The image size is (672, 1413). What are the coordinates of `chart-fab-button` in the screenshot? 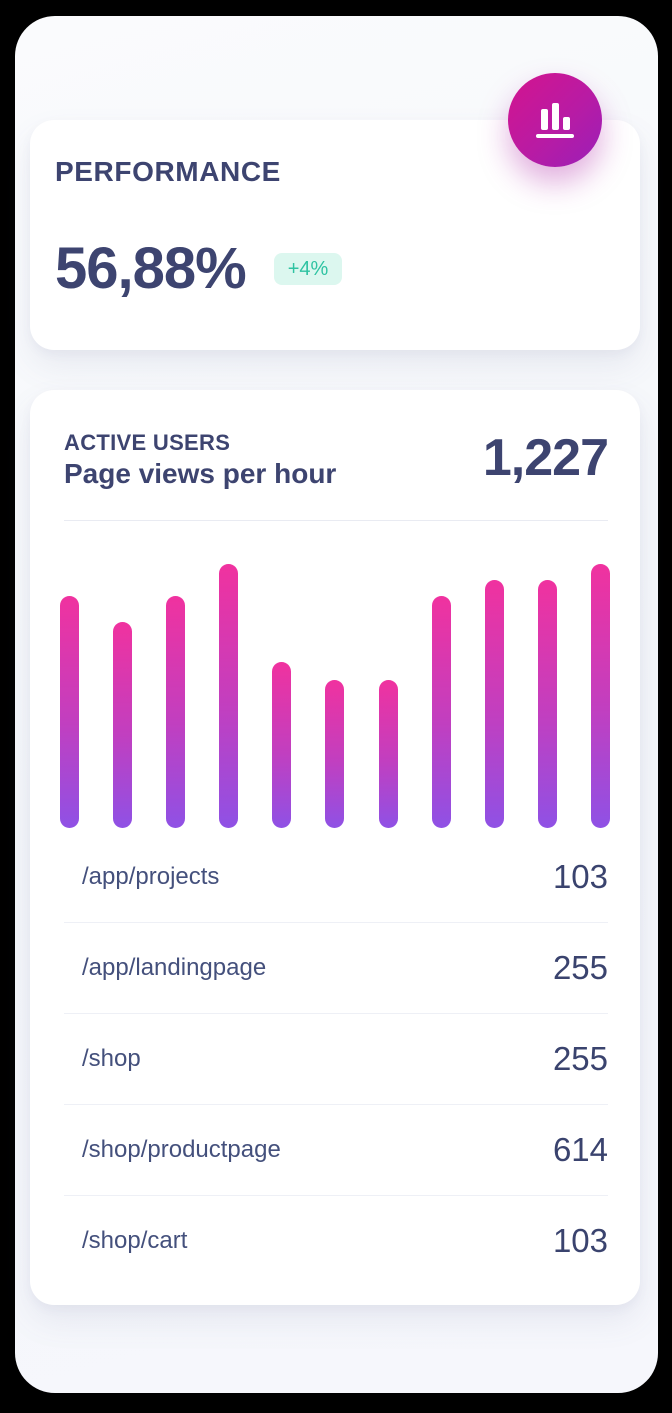 It's located at (555, 120).